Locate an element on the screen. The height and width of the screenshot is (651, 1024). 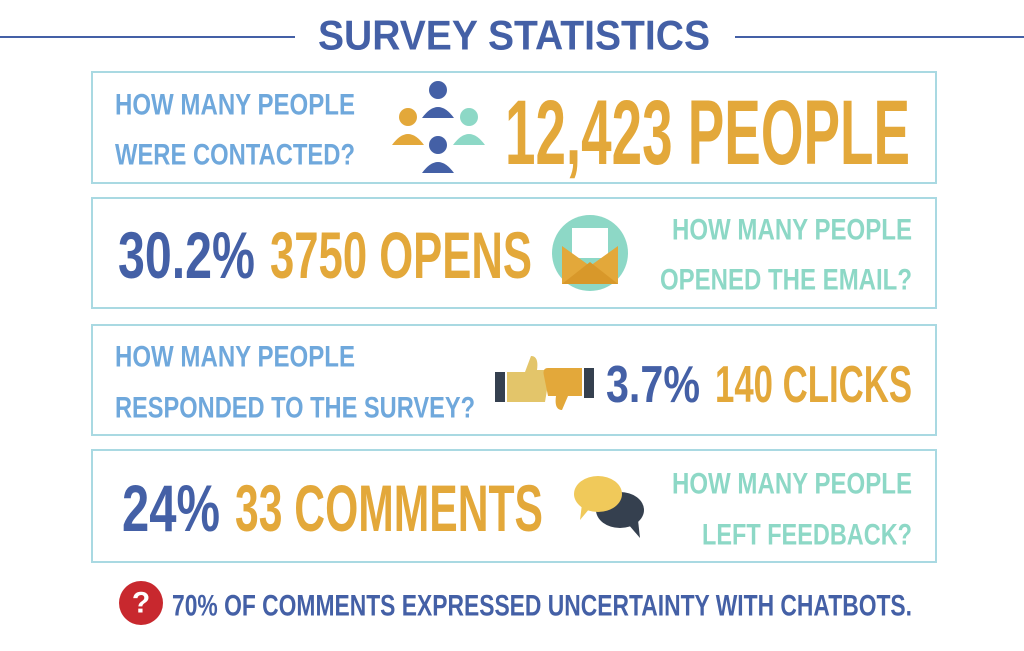
question: WERE CONTACTED? is located at coordinates (235, 155).